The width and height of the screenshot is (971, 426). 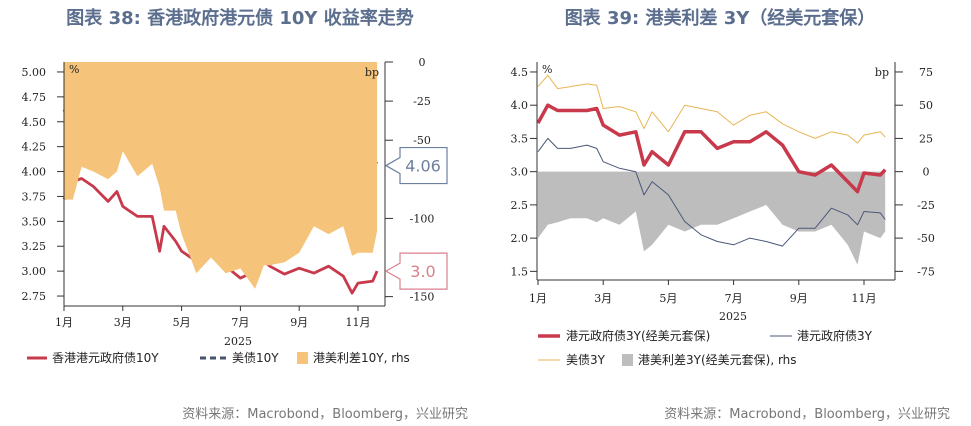 I want to click on legend-label-us3y: 美债3Y, so click(x=586, y=360).